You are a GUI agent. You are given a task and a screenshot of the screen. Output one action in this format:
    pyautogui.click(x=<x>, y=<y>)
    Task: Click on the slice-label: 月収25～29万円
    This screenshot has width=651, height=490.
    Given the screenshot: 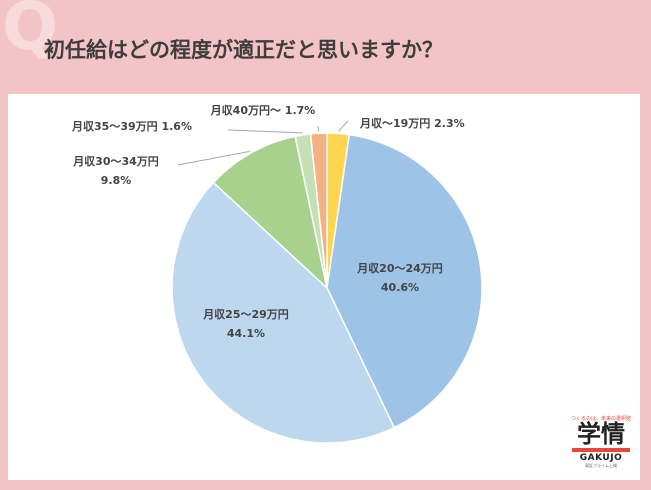 What is the action you would take?
    pyautogui.click(x=245, y=314)
    